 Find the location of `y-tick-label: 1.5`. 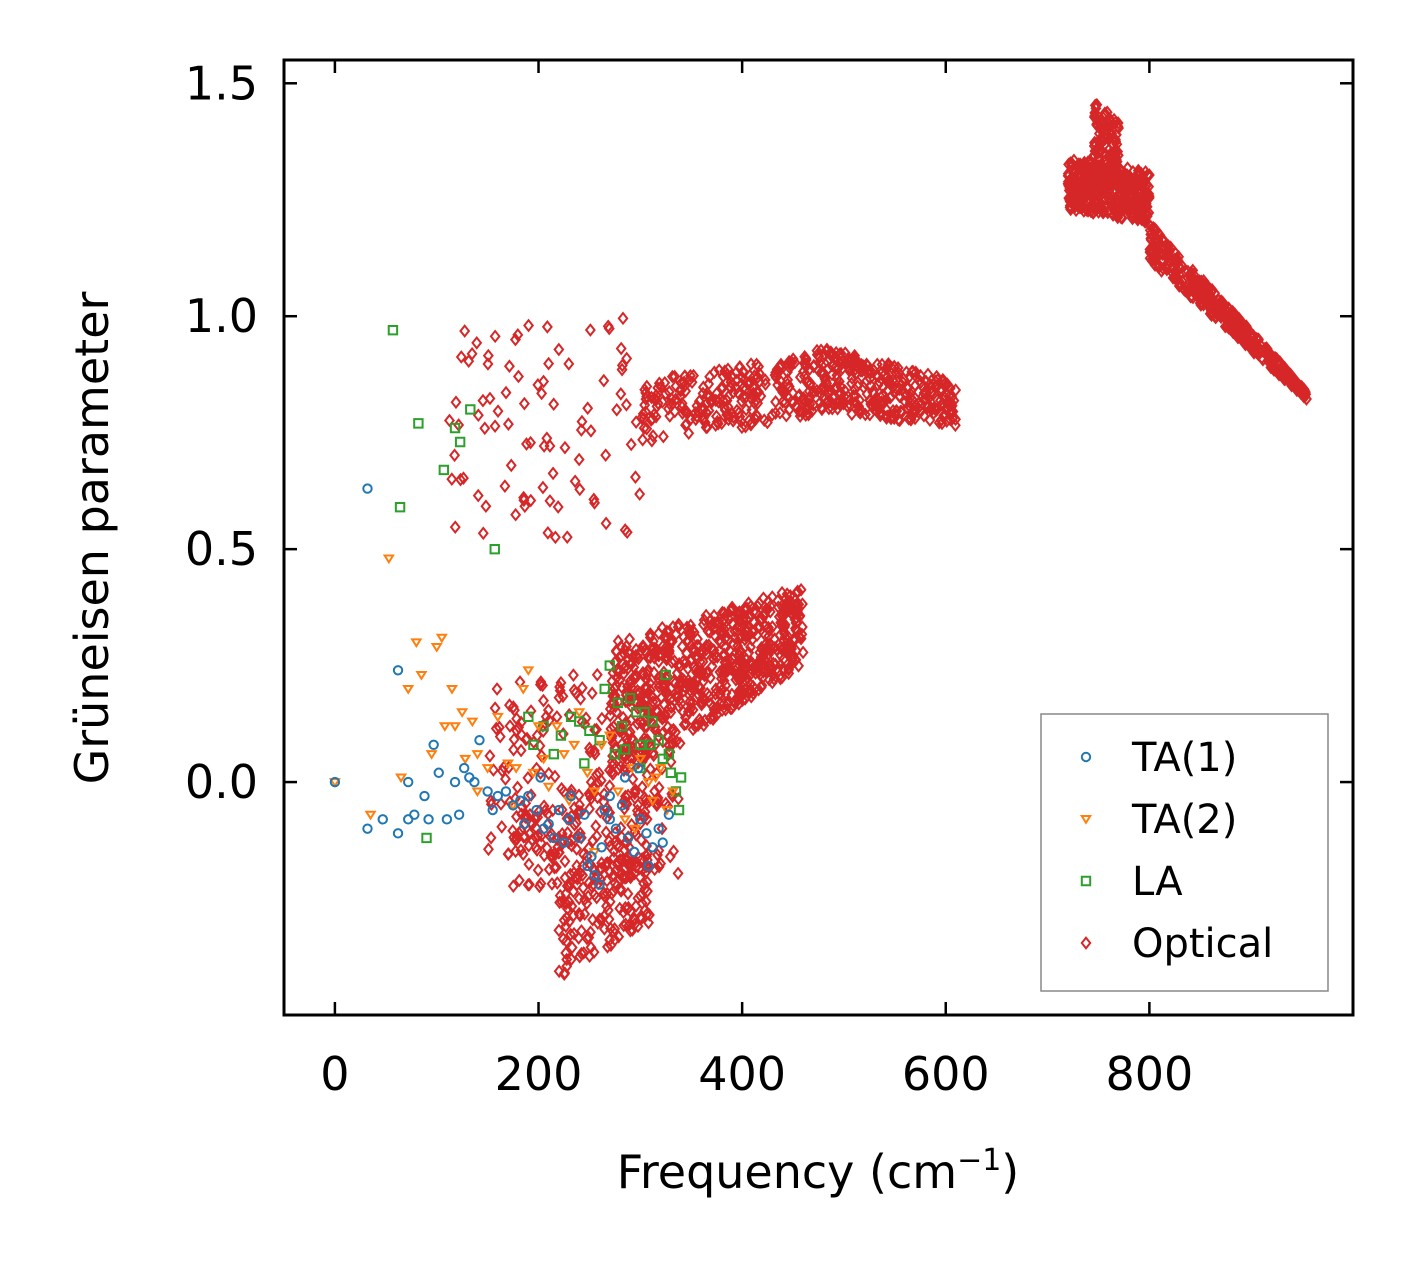

y-tick-label: 1.5 is located at coordinates (221, 83).